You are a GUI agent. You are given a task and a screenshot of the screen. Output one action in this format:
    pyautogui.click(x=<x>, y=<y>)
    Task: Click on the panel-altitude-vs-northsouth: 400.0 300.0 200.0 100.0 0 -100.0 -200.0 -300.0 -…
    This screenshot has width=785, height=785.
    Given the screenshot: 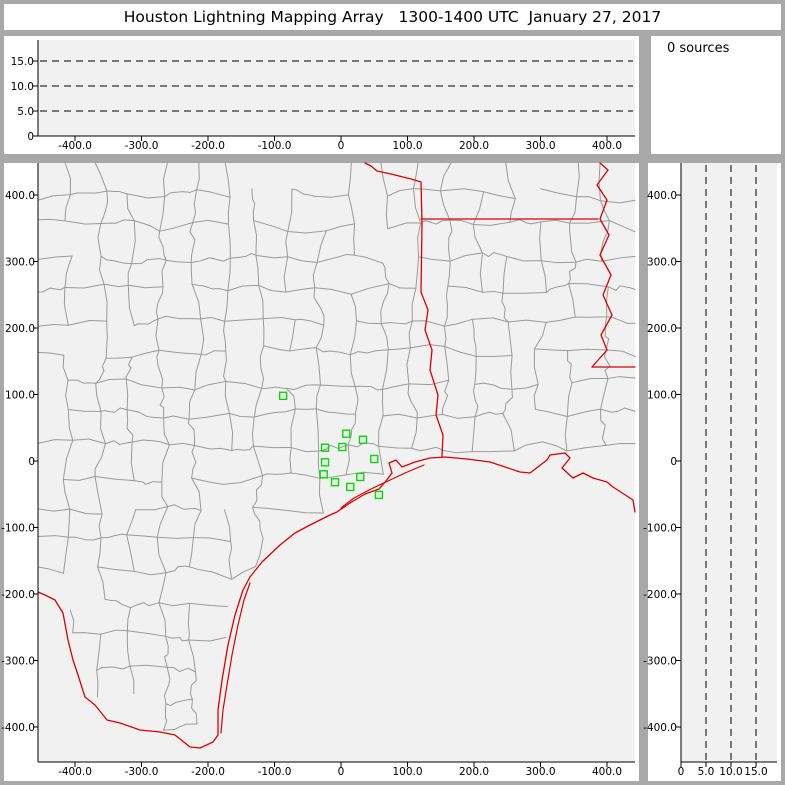 What is the action you would take?
    pyautogui.click(x=712, y=472)
    